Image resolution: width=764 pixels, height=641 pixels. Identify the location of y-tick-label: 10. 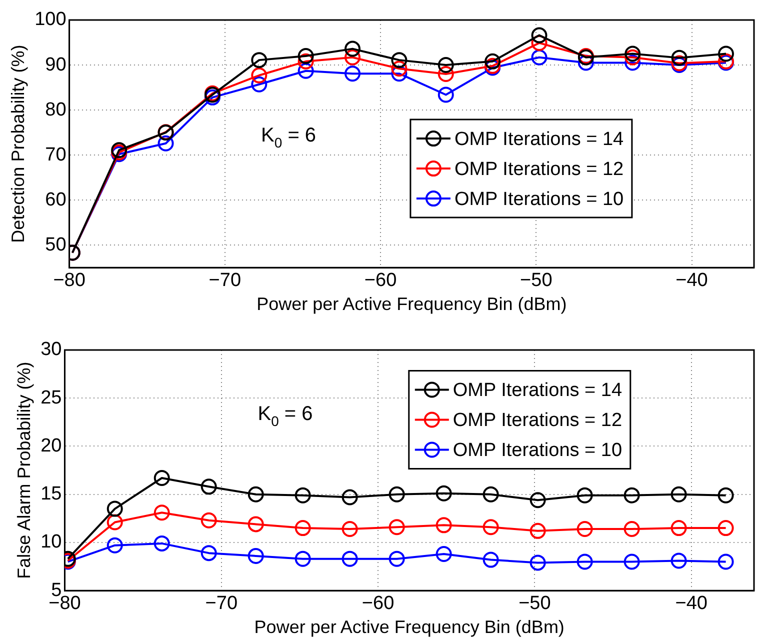
(51, 542).